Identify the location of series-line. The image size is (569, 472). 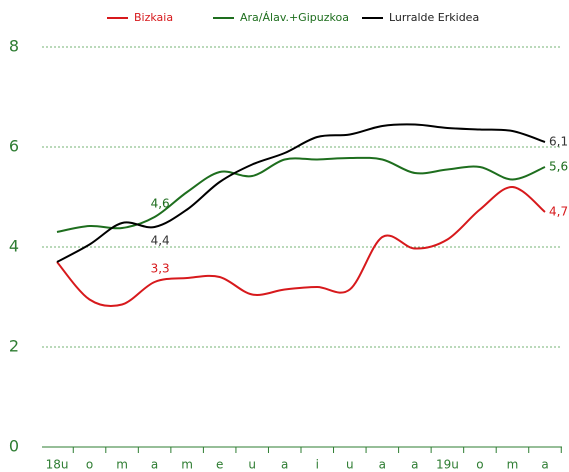
(301, 194).